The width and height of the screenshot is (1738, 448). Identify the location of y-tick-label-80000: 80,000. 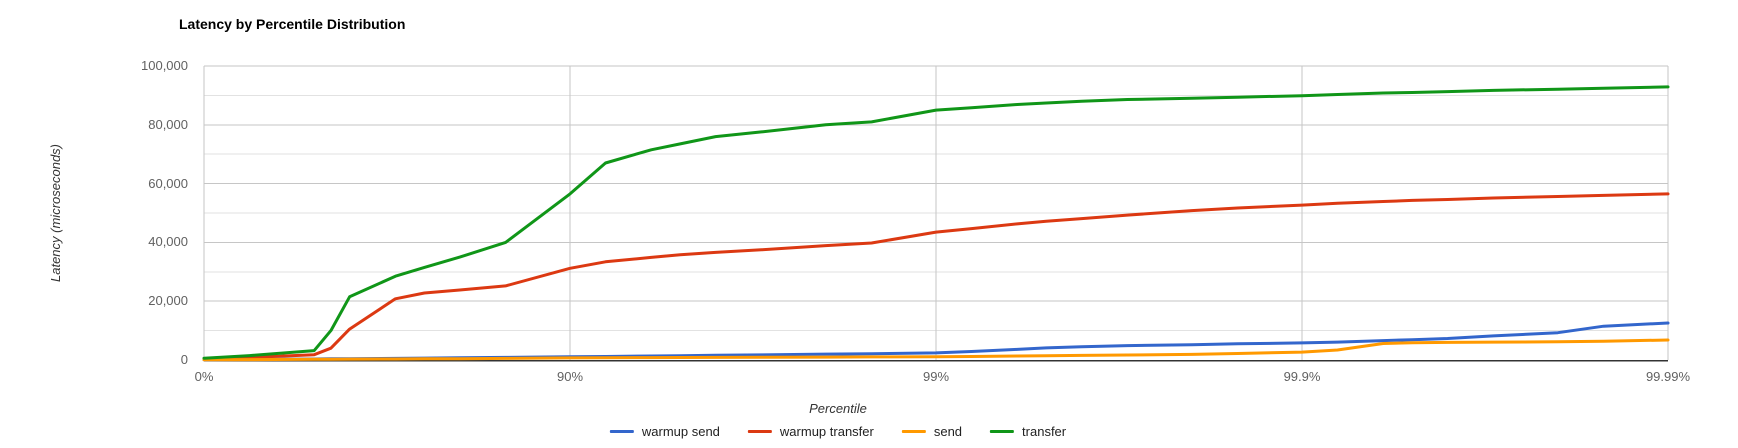
(168, 124).